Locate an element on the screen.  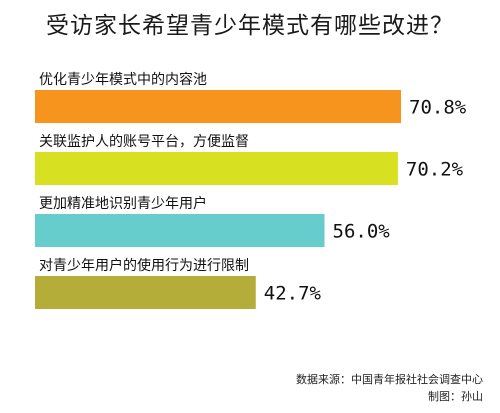
value-label: 56.0% is located at coordinates (362, 232).